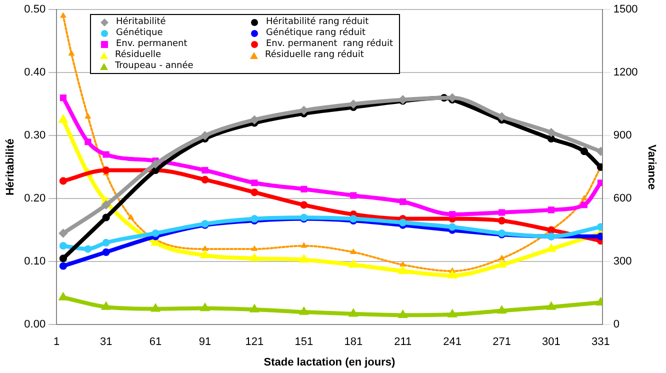 Image resolution: width=666 pixels, height=373 pixels. Describe the element at coordinates (622, 262) in the screenshot. I see `y2-tick-label: 300` at that location.